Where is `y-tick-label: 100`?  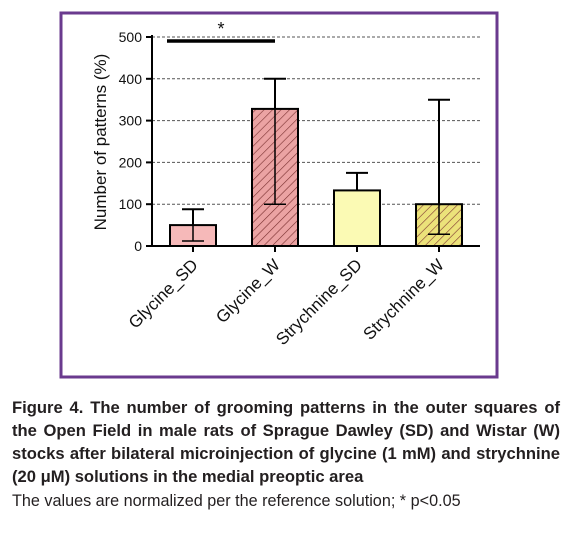 y-tick-label: 100 is located at coordinates (131, 204).